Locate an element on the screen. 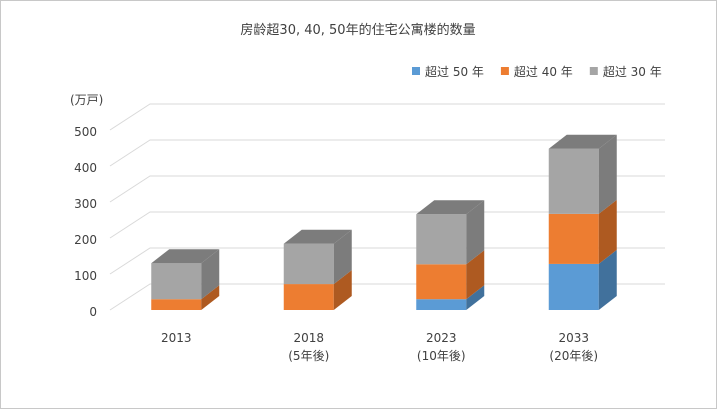 Image resolution: width=717 pixels, height=414 pixels. y-tick-label: 0 is located at coordinates (93, 312).